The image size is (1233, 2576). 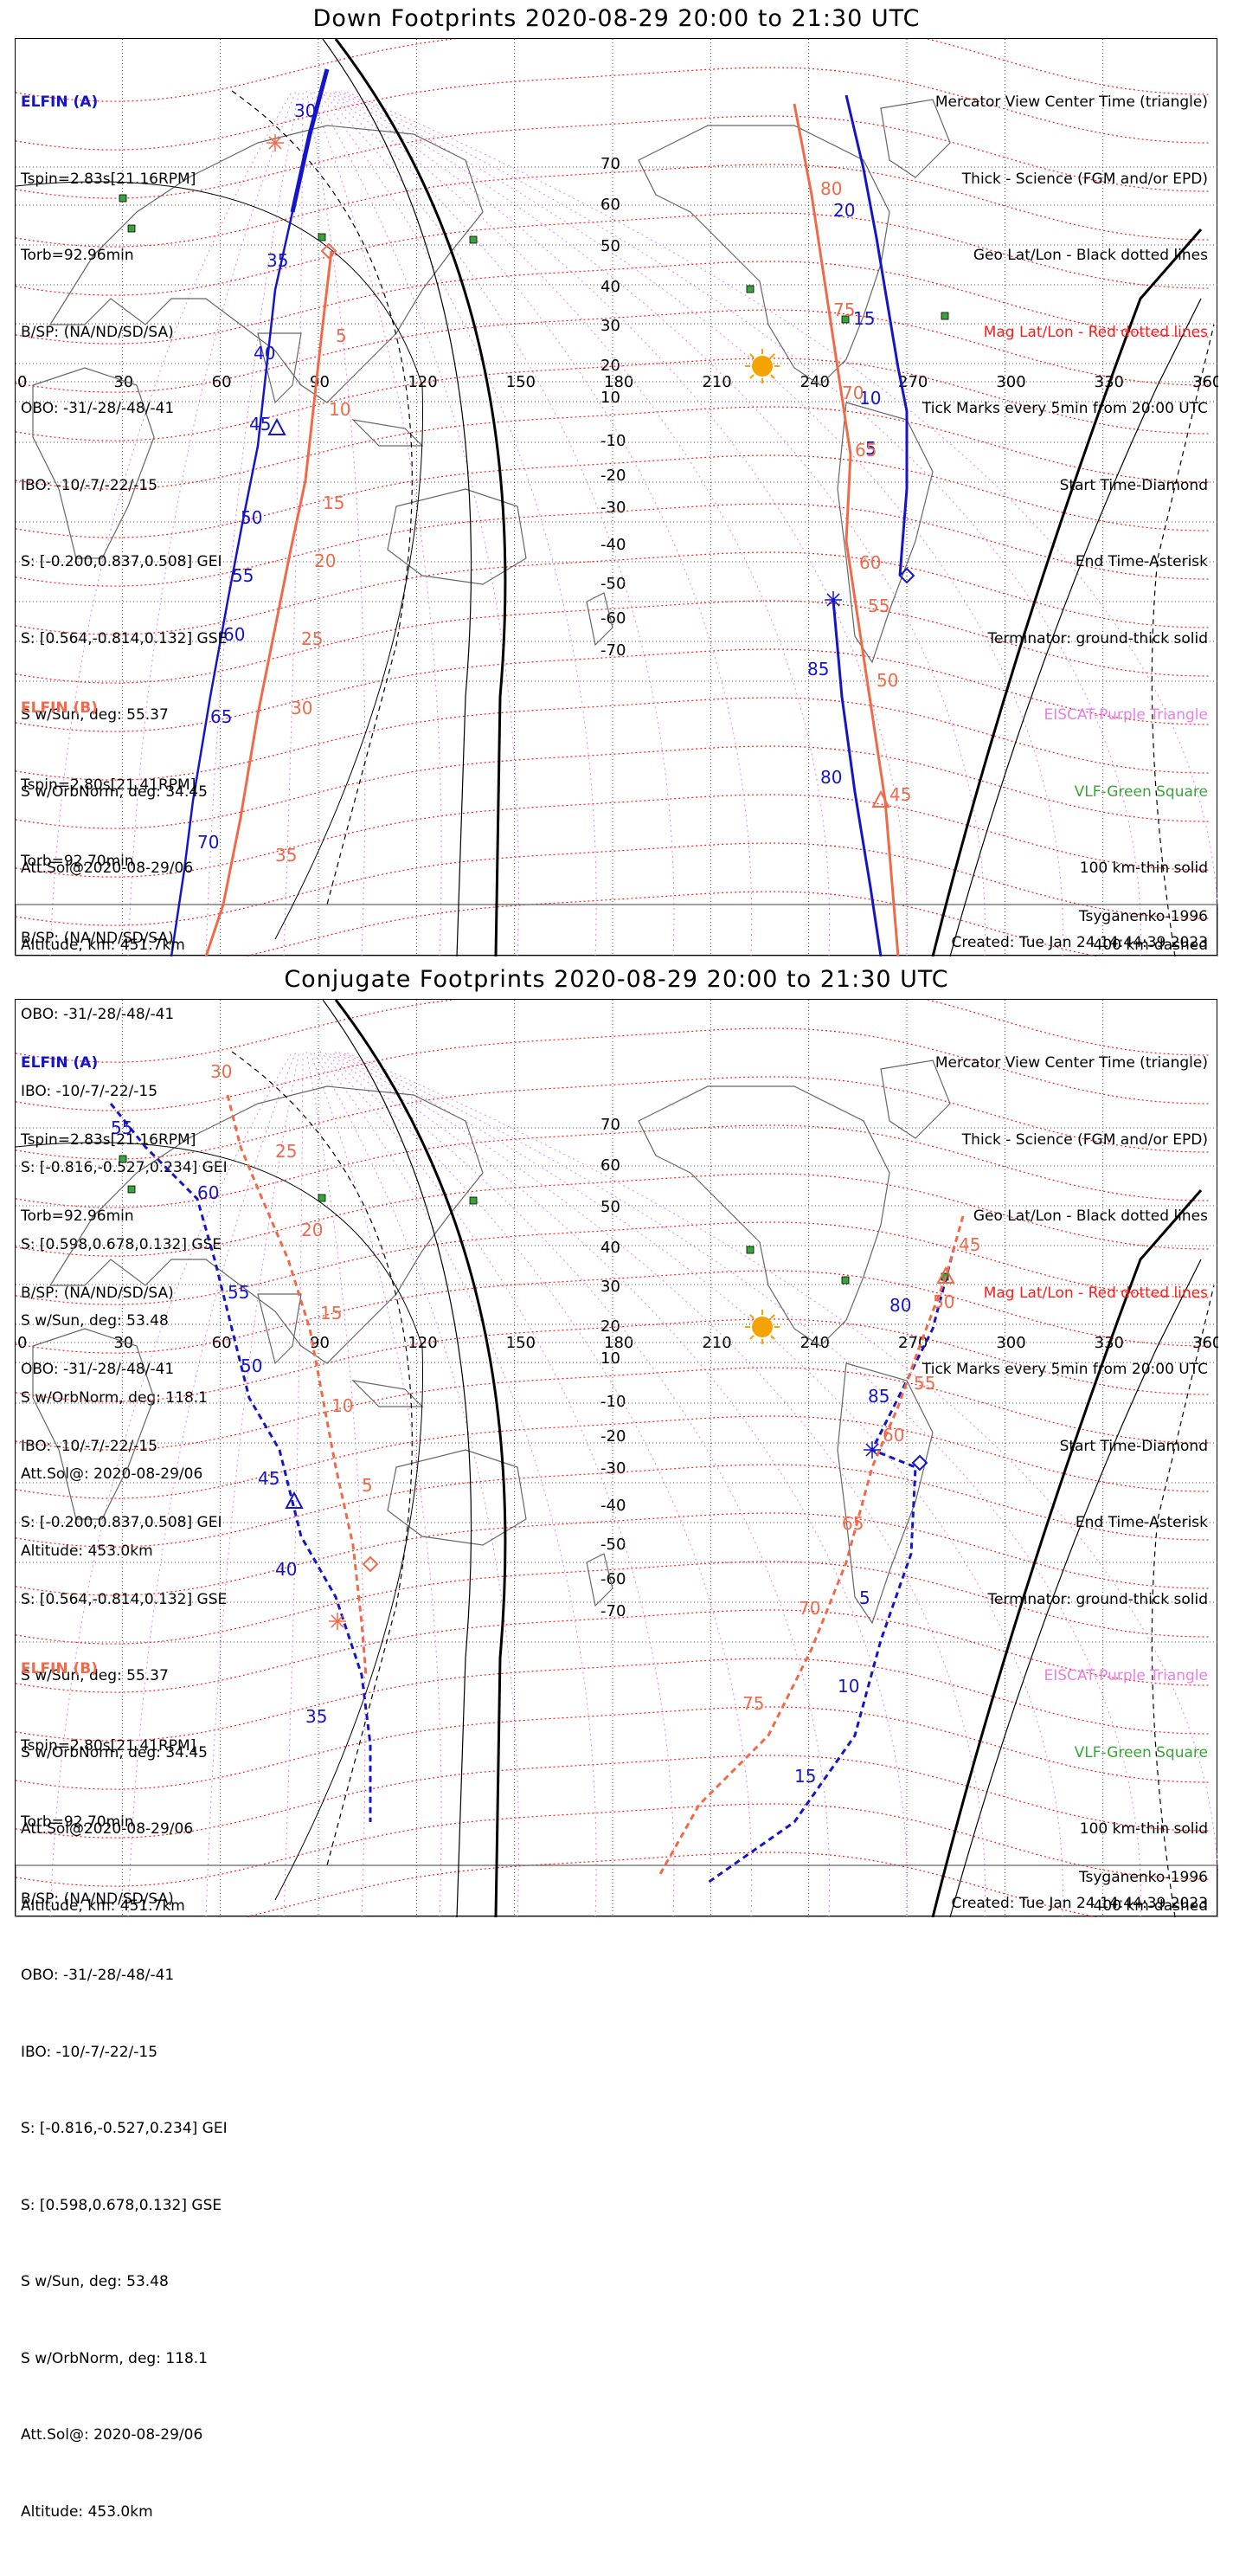 I want to click on info-line: S w/OrbNorm, deg: 34.45, so click(x=115, y=1752).